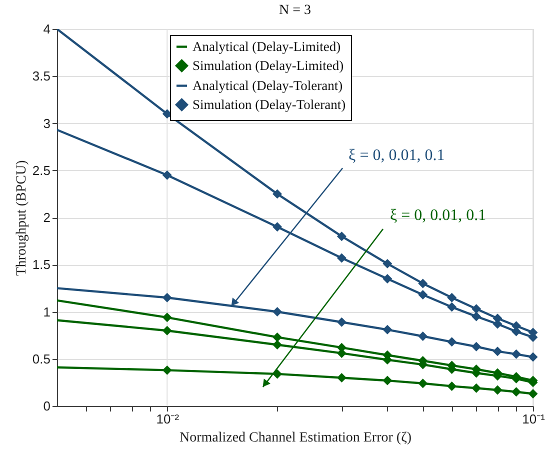  Describe the element at coordinates (295, 10) in the screenshot. I see `chart-title: N = 3` at that location.